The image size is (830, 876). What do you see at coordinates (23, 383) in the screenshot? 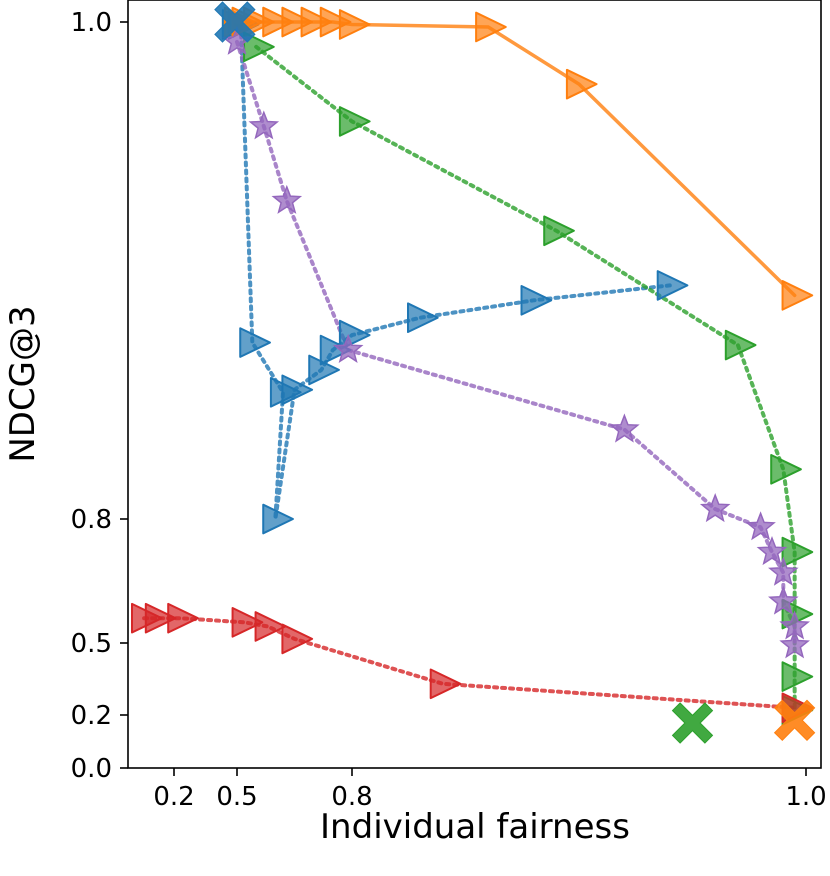
I see `y-axis-title: NDCG@3` at bounding box center [23, 383].